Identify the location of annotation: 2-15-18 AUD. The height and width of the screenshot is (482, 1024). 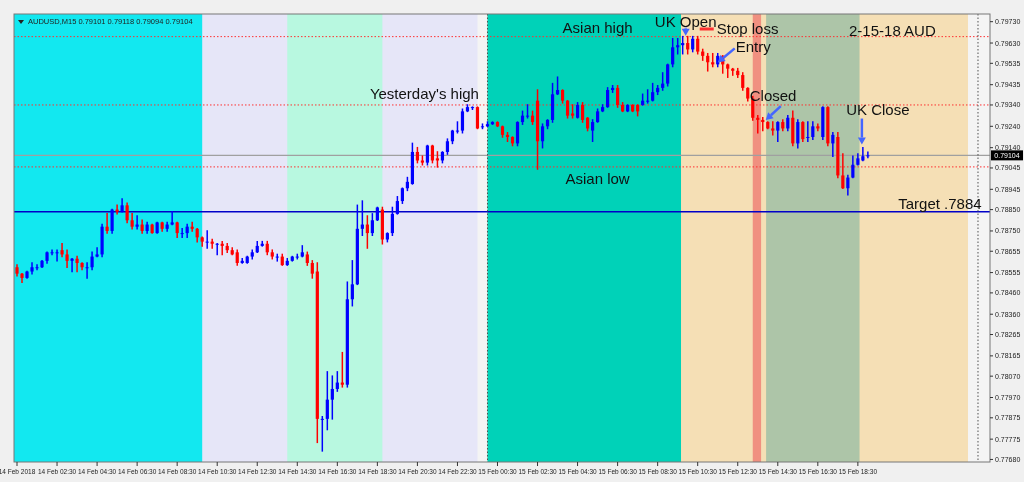
(892, 30).